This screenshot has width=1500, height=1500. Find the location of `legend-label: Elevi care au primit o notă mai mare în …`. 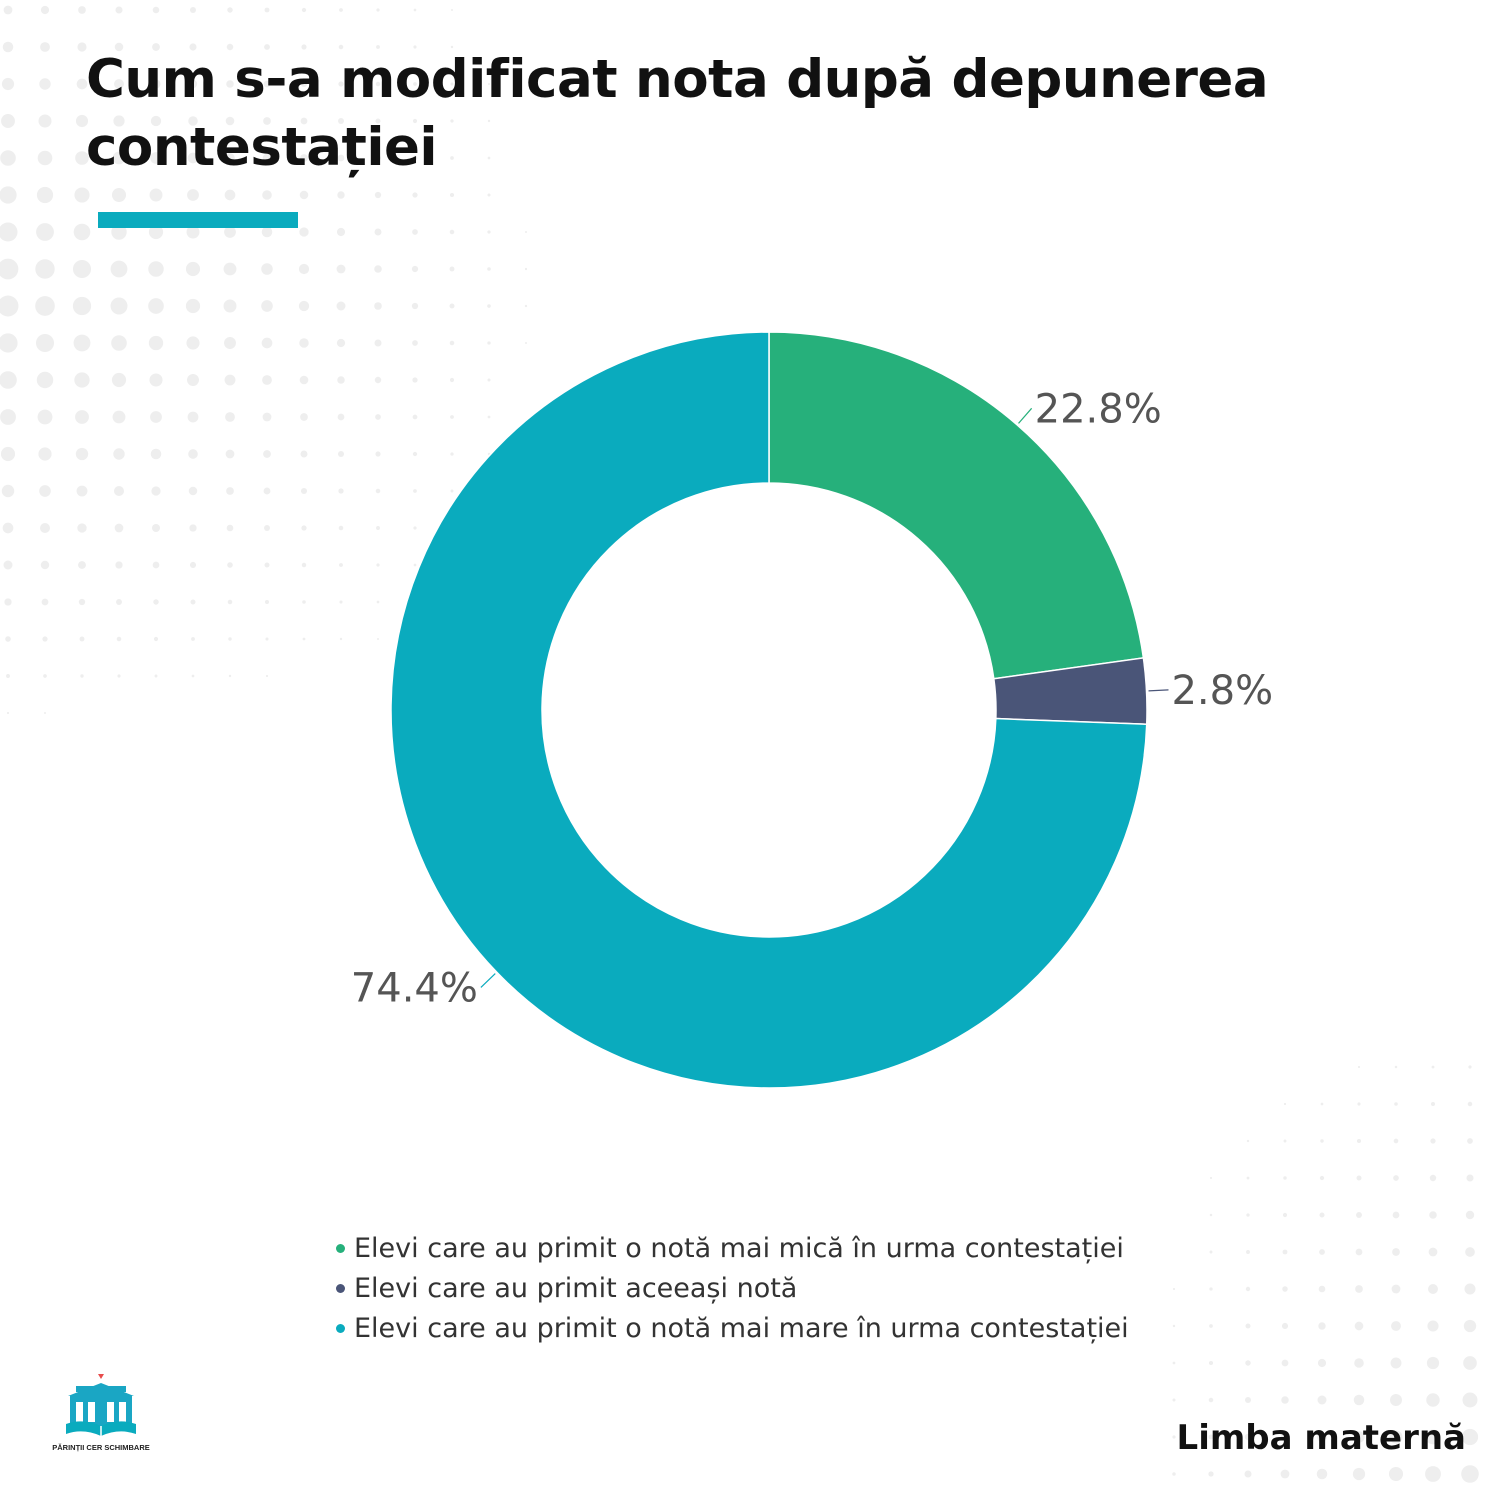

legend-label: Elevi care au primit o notă mai mare în … is located at coordinates (741, 1328).